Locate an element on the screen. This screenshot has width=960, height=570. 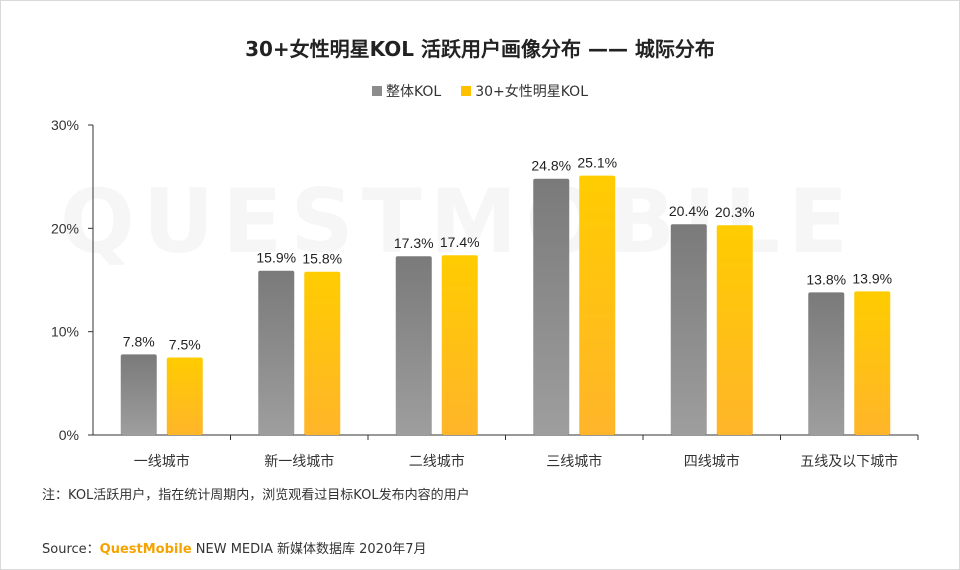
data-label: 15.9% is located at coordinates (276, 258).